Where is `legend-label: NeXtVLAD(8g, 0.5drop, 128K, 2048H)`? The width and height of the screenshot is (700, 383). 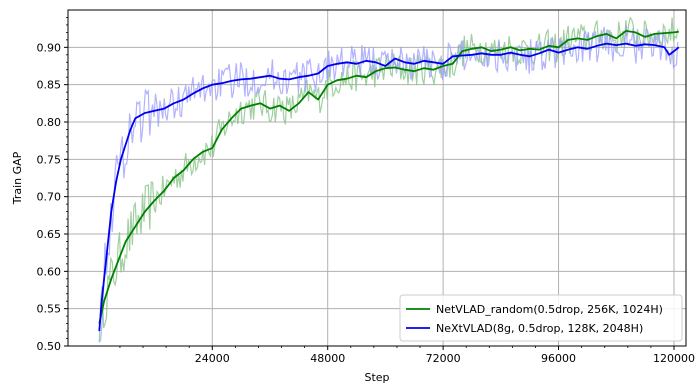
legend-label: NeXtVLAD(8g, 0.5drop, 128K, 2048H) is located at coordinates (539, 328).